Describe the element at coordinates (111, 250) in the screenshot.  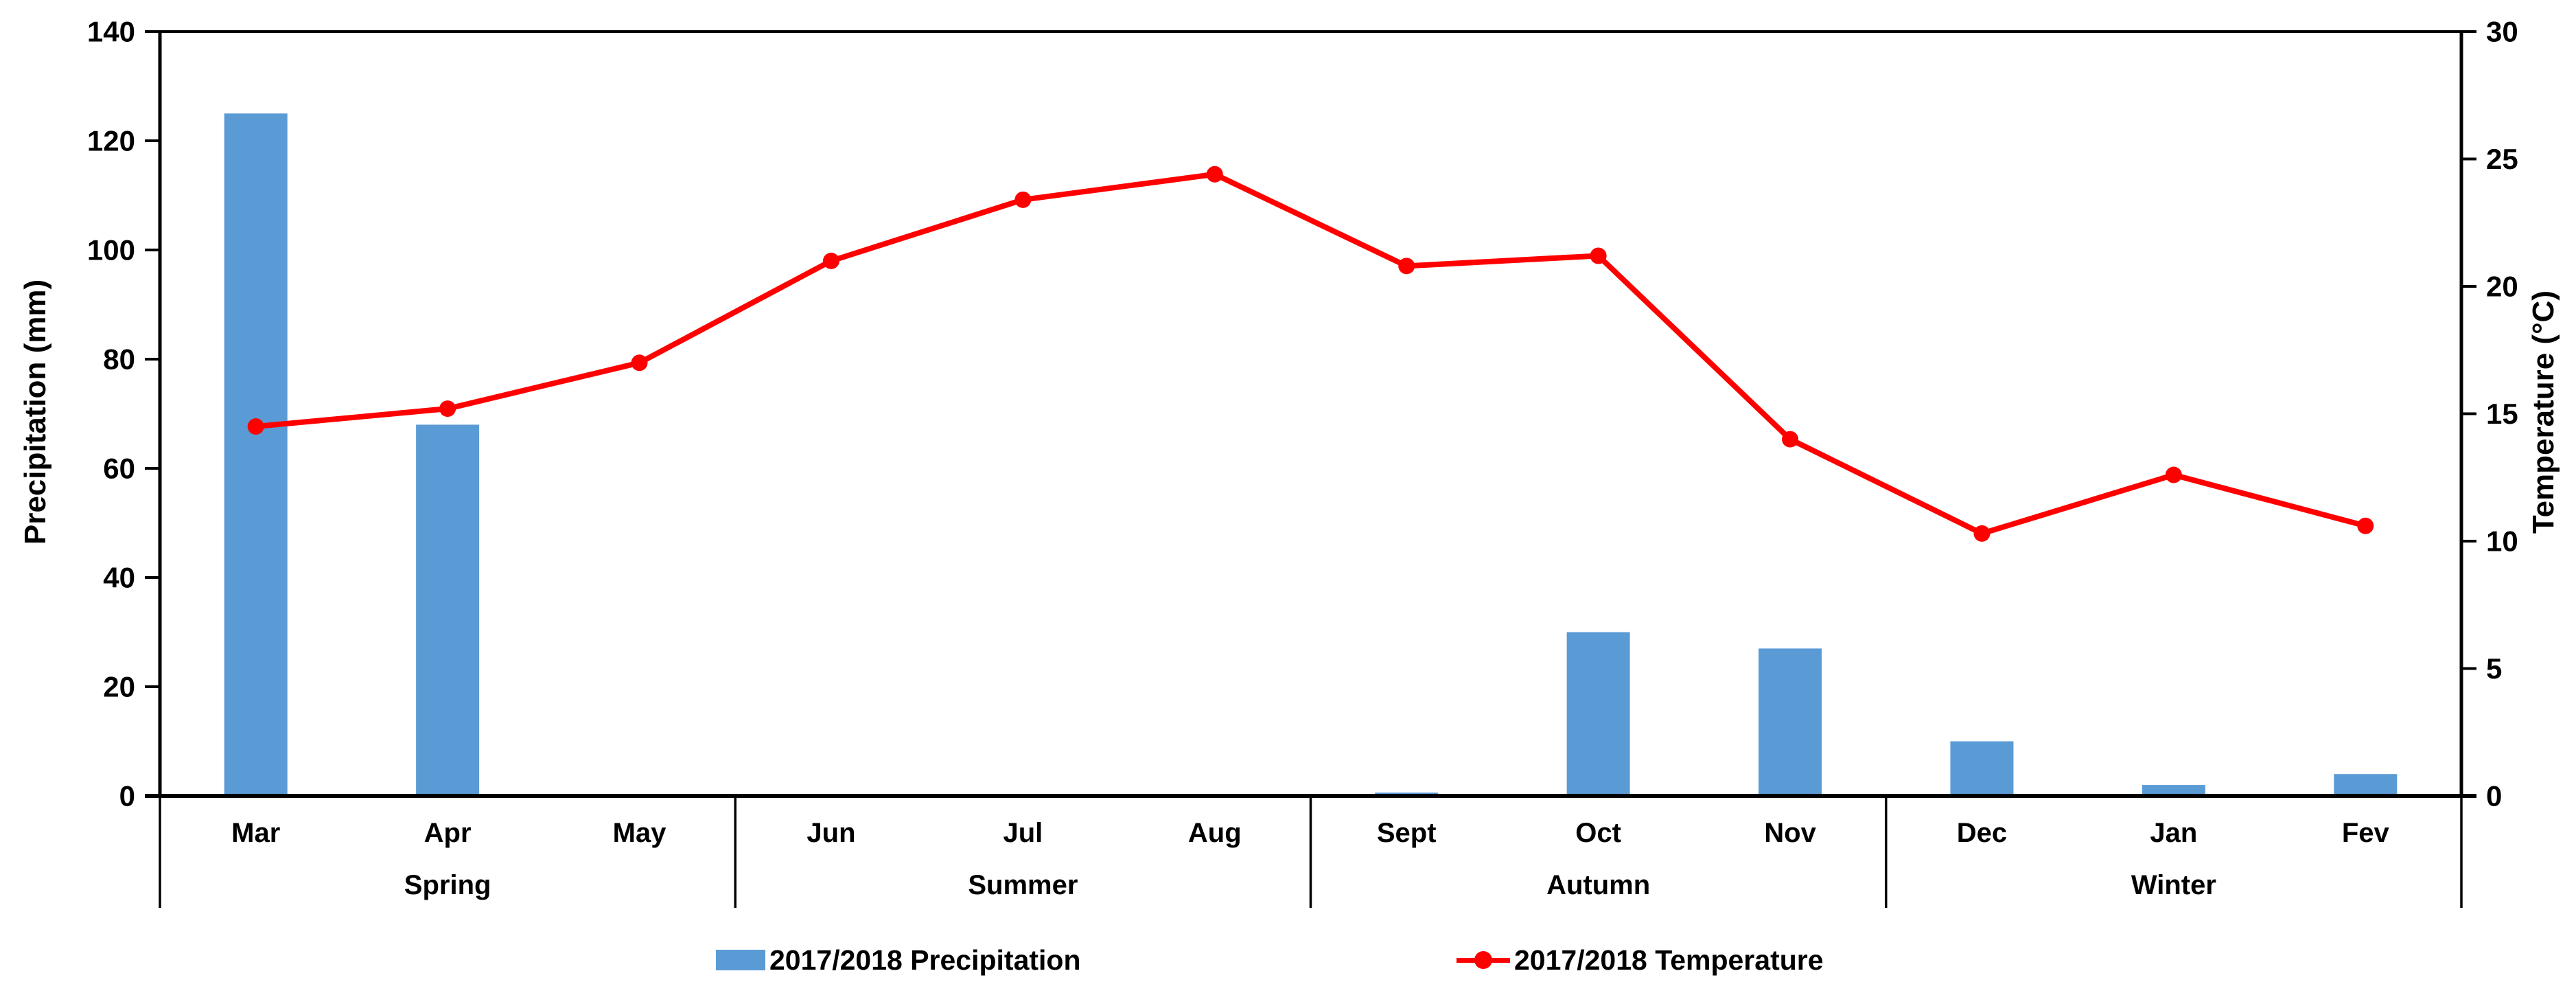
I see `left-axis-tick-label: 100` at that location.